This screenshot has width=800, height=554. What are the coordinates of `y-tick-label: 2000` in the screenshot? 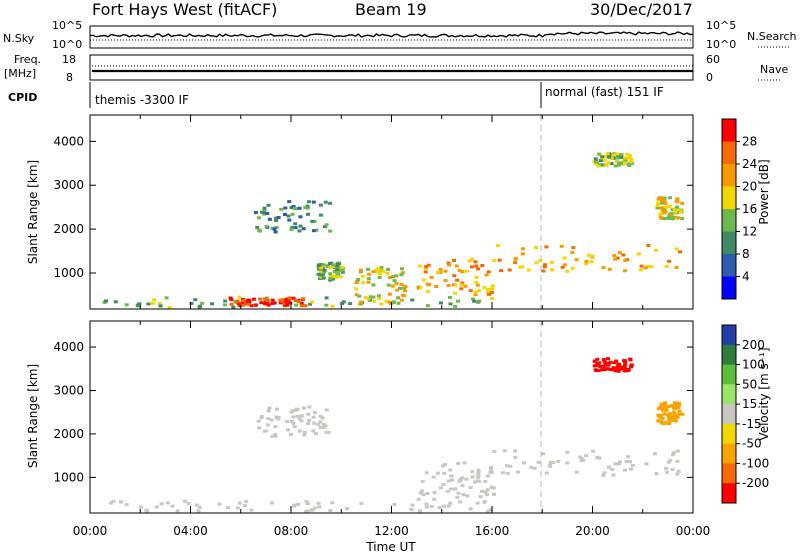 It's located at (68, 229).